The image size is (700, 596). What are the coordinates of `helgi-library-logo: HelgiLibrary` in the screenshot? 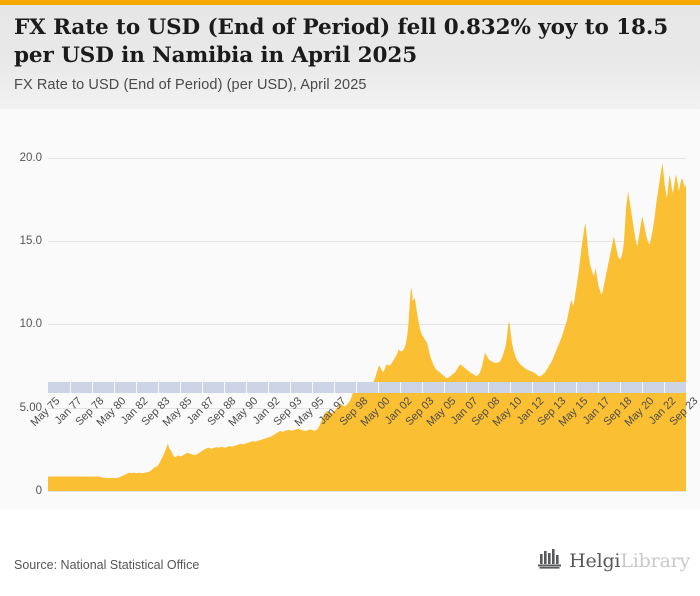 It's located at (613, 561).